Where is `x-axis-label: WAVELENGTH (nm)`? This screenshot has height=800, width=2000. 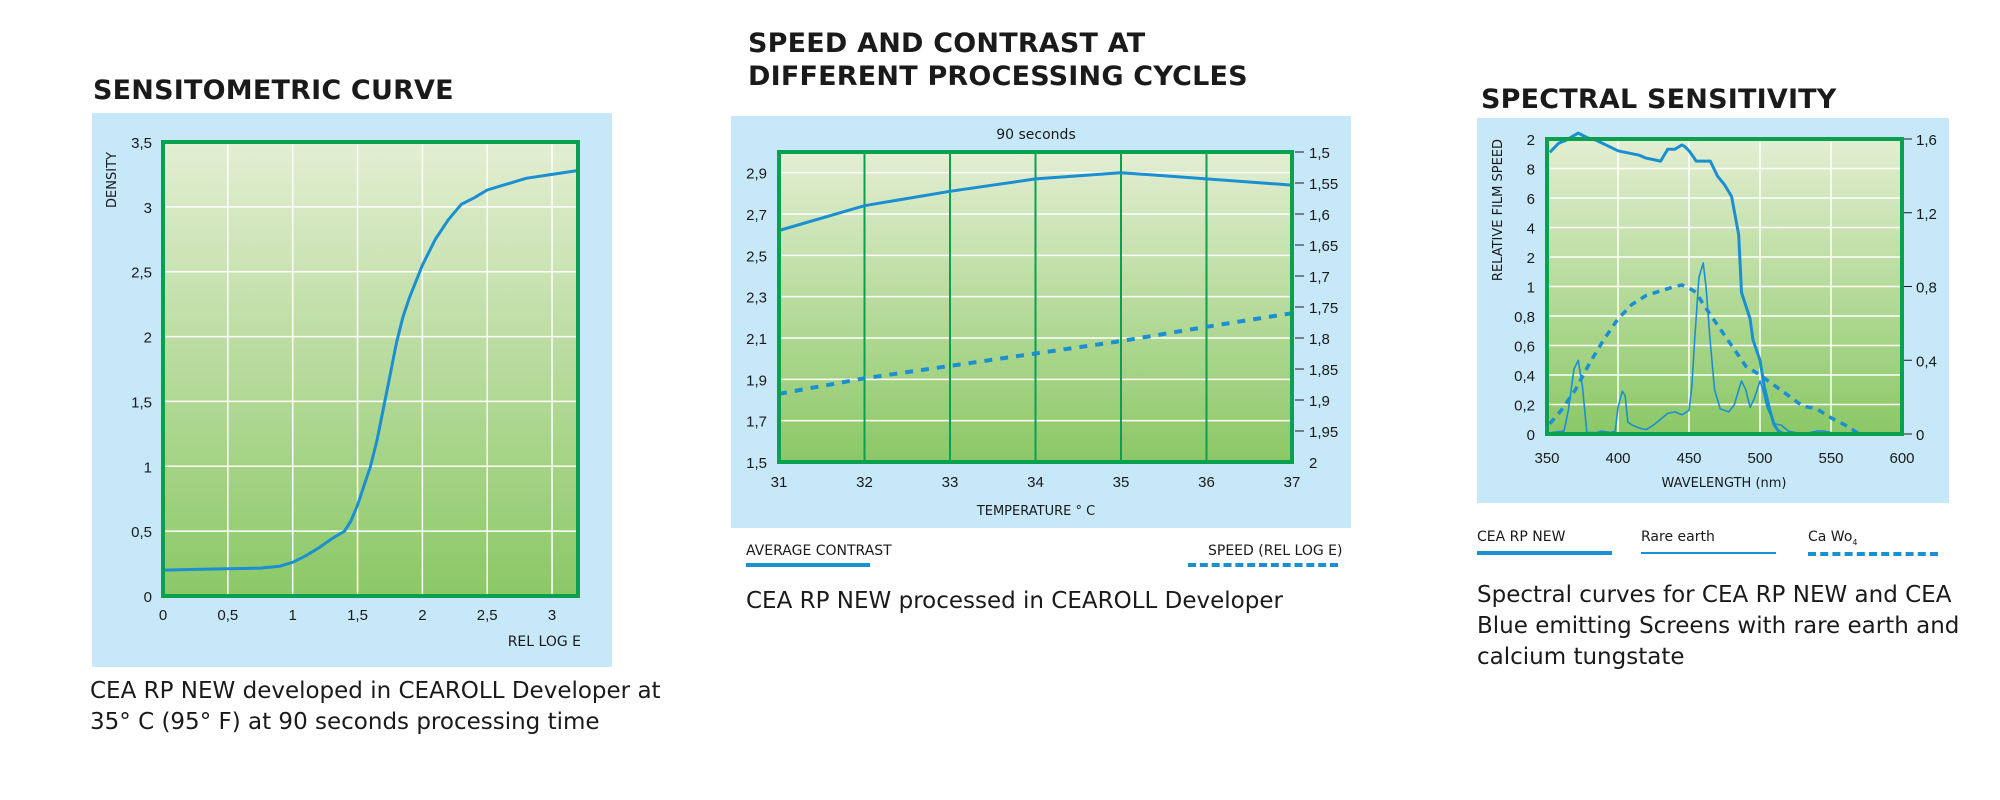 x-axis-label: WAVELENGTH (nm) is located at coordinates (1724, 483).